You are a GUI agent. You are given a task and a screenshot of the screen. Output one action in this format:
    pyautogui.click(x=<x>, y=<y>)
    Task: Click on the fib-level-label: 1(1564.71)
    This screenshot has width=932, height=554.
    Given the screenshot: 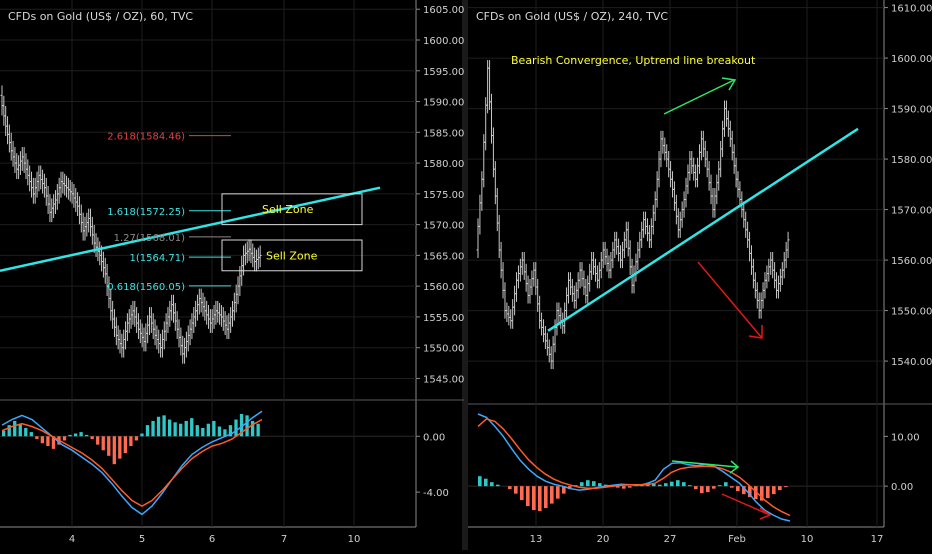 What is the action you would take?
    pyautogui.click(x=157, y=258)
    